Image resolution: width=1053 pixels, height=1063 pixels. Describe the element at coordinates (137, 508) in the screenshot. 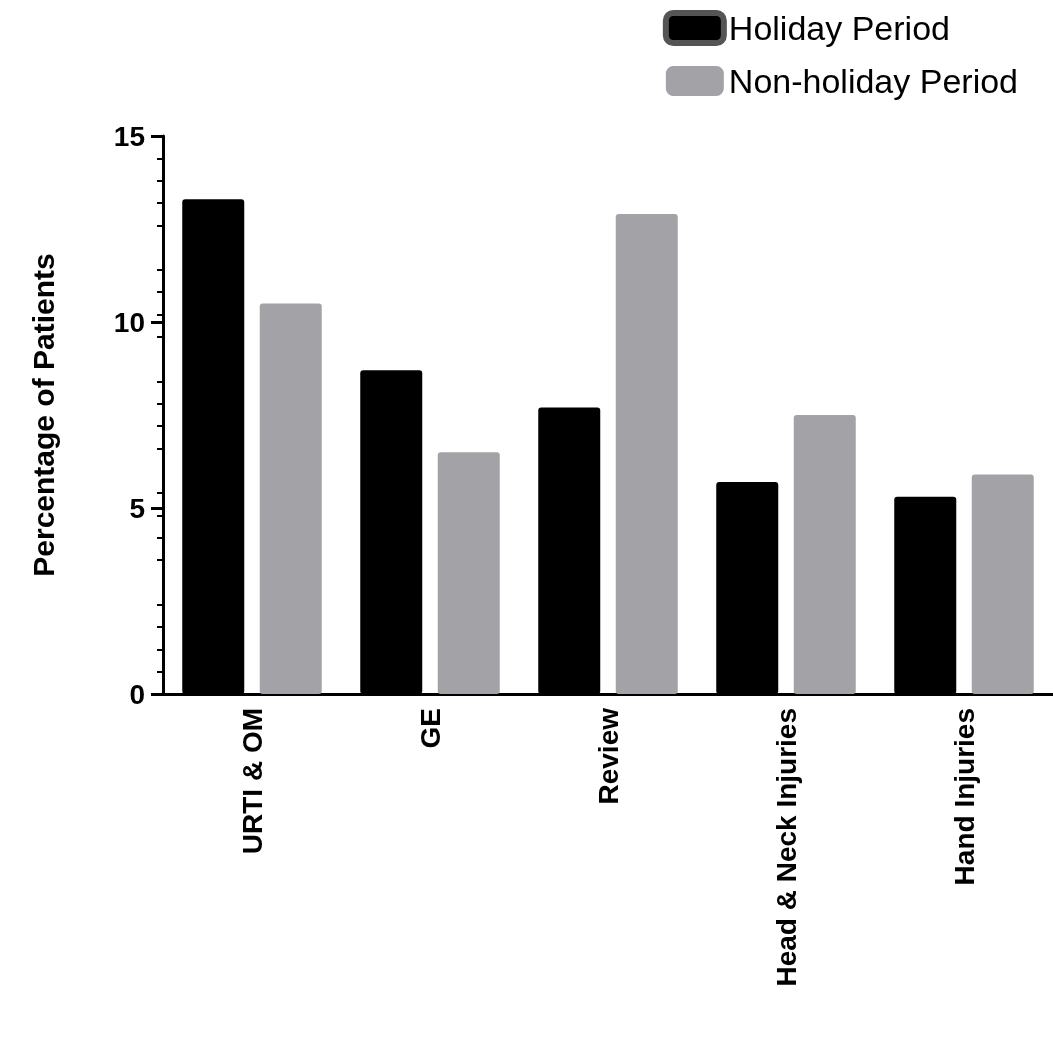

I see `y-tick-label: 5` at that location.